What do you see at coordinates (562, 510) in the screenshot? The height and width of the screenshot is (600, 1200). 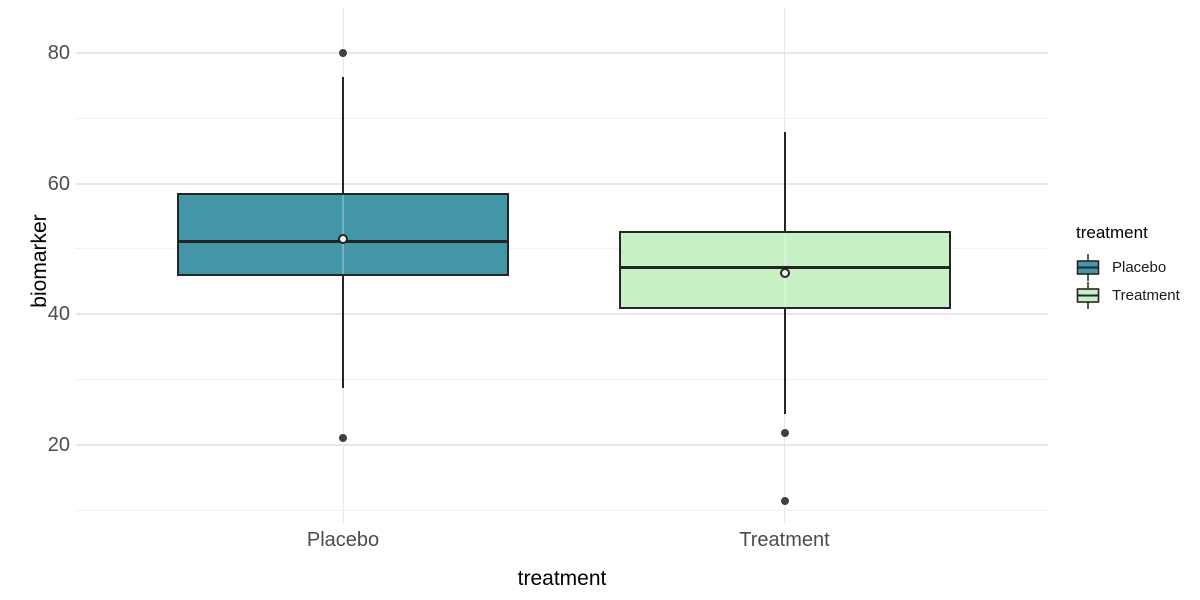 I see `gridline-minor-y10` at bounding box center [562, 510].